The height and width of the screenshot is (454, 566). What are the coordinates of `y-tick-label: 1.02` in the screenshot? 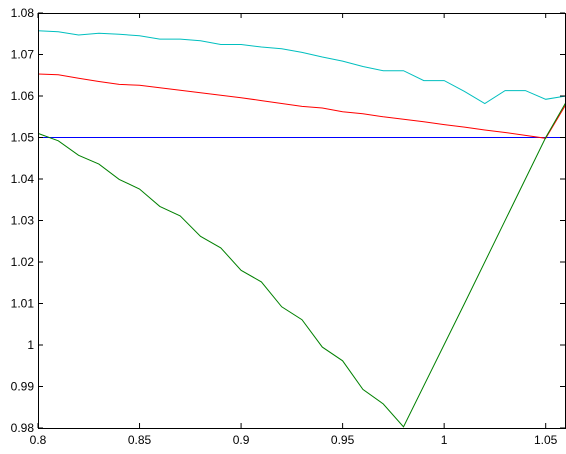 It's located at (23, 262).